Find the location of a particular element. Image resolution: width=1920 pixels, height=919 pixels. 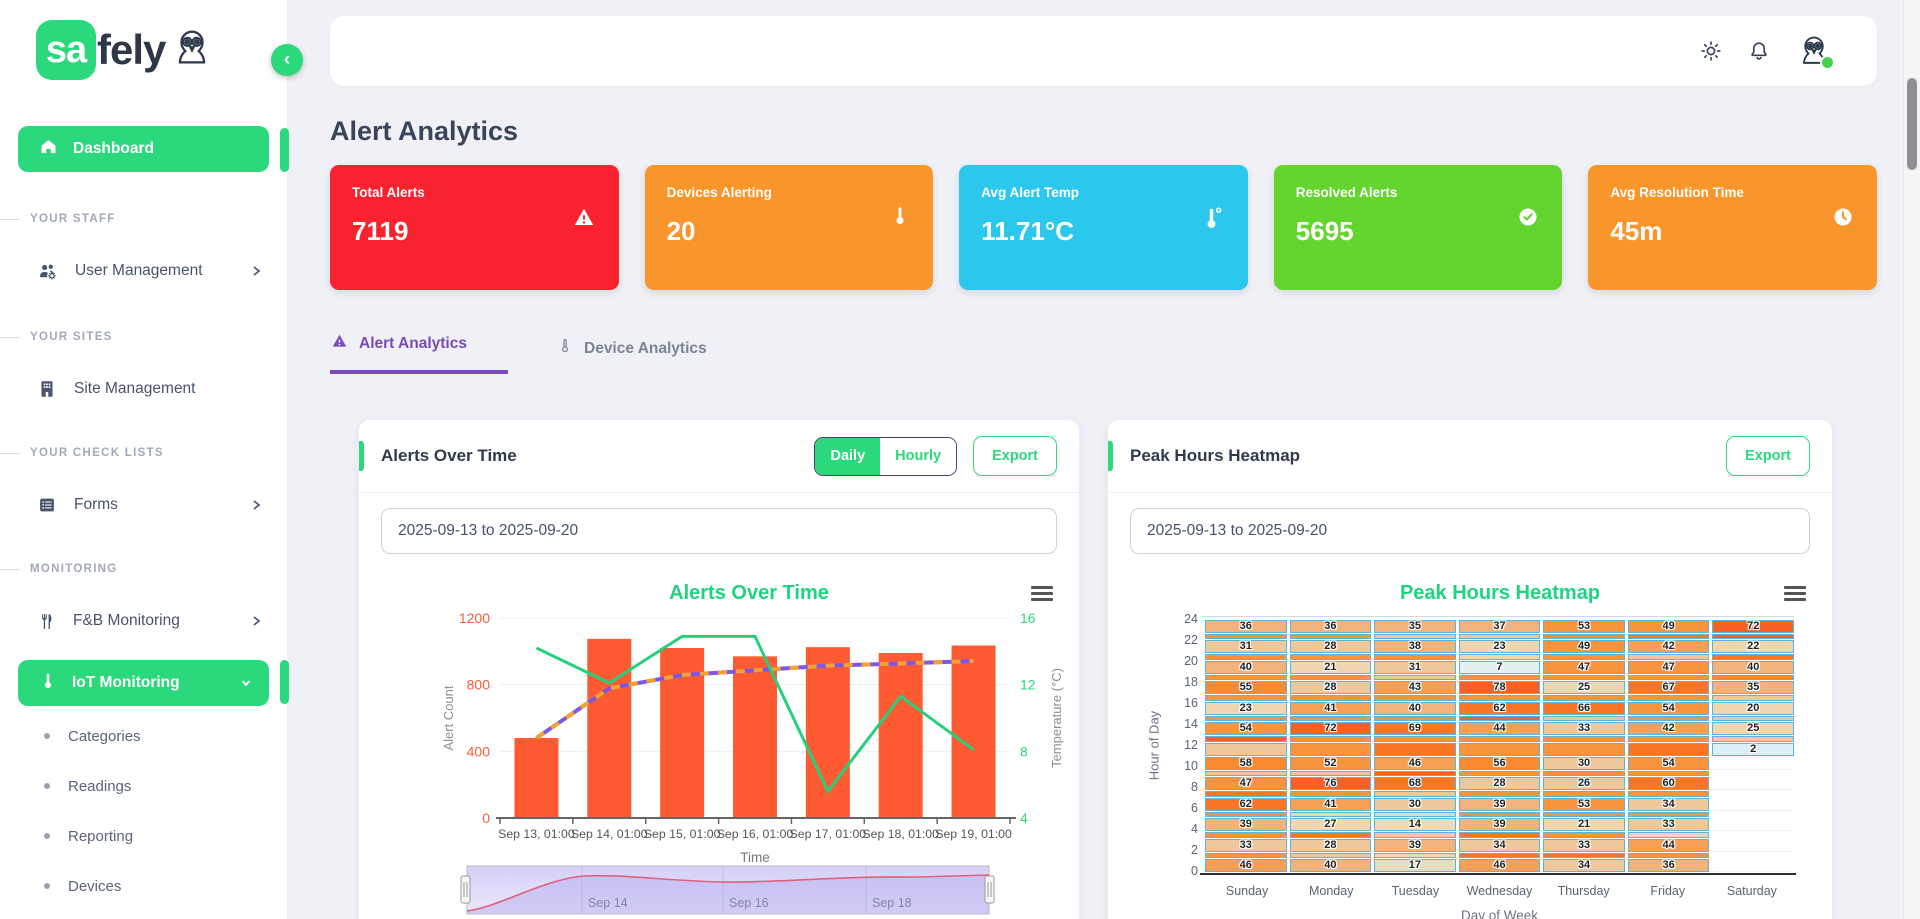

heatmap-cell: 72 is located at coordinates (1330, 729).